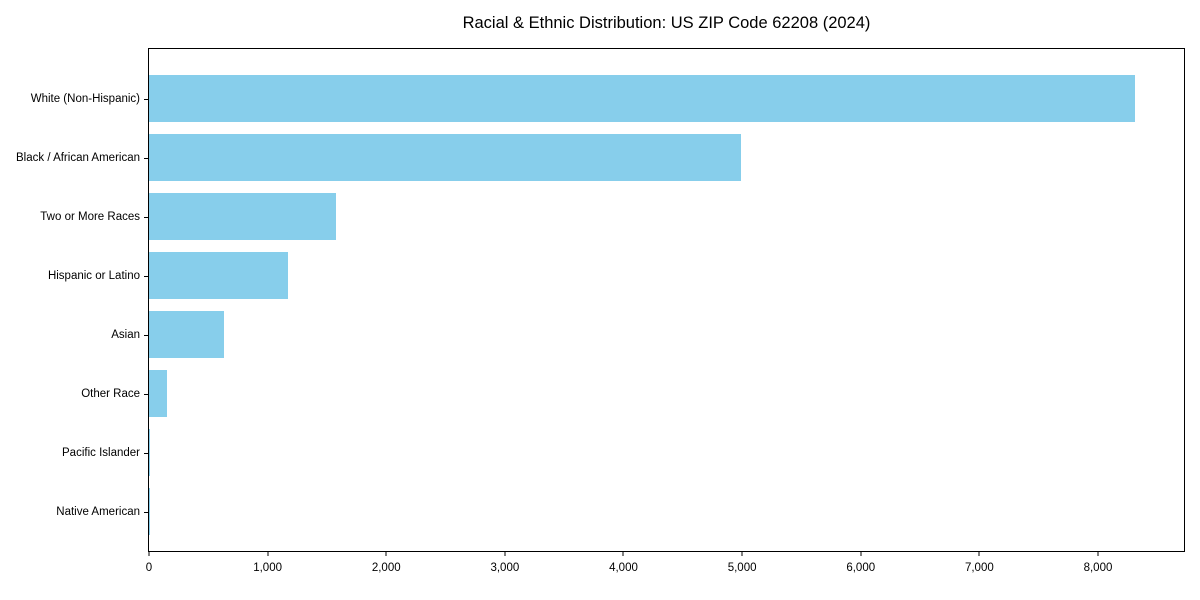  What do you see at coordinates (85, 98) in the screenshot?
I see `y-tick-label-white-non-hispanic: White (Non-Hispanic)` at bounding box center [85, 98].